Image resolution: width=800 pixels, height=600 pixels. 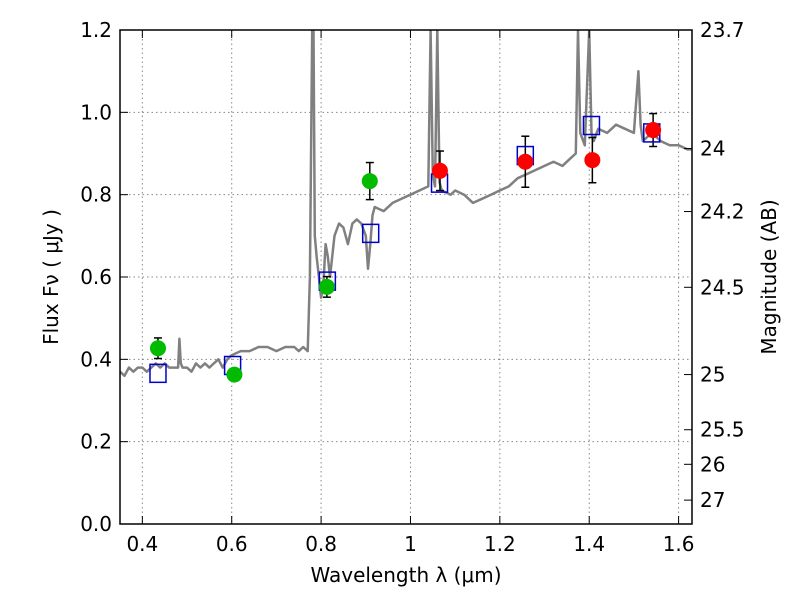 I want to click on y-axis-label: Flux Fν ( μJy ), so click(x=51, y=277).